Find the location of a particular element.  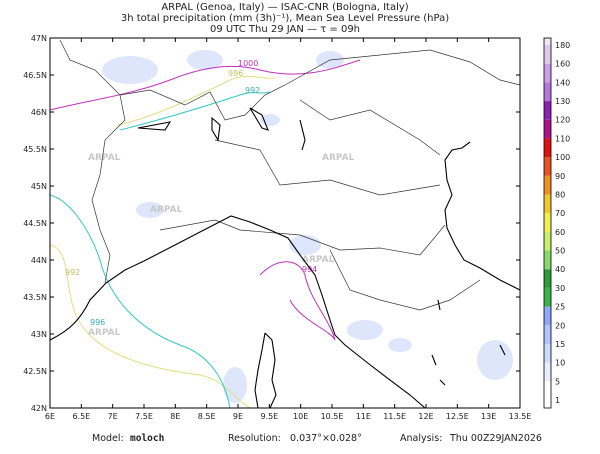

colorbar-label: 60 is located at coordinates (560, 232).